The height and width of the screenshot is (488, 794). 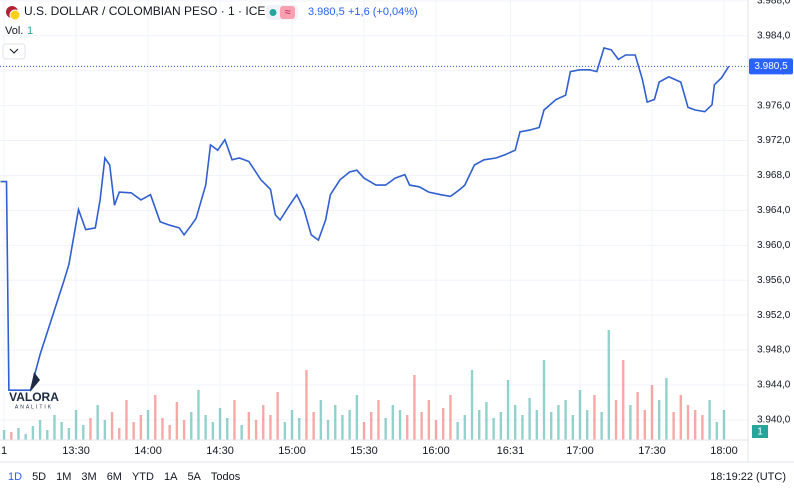 I want to click on range-button: 3M, so click(x=88, y=477).